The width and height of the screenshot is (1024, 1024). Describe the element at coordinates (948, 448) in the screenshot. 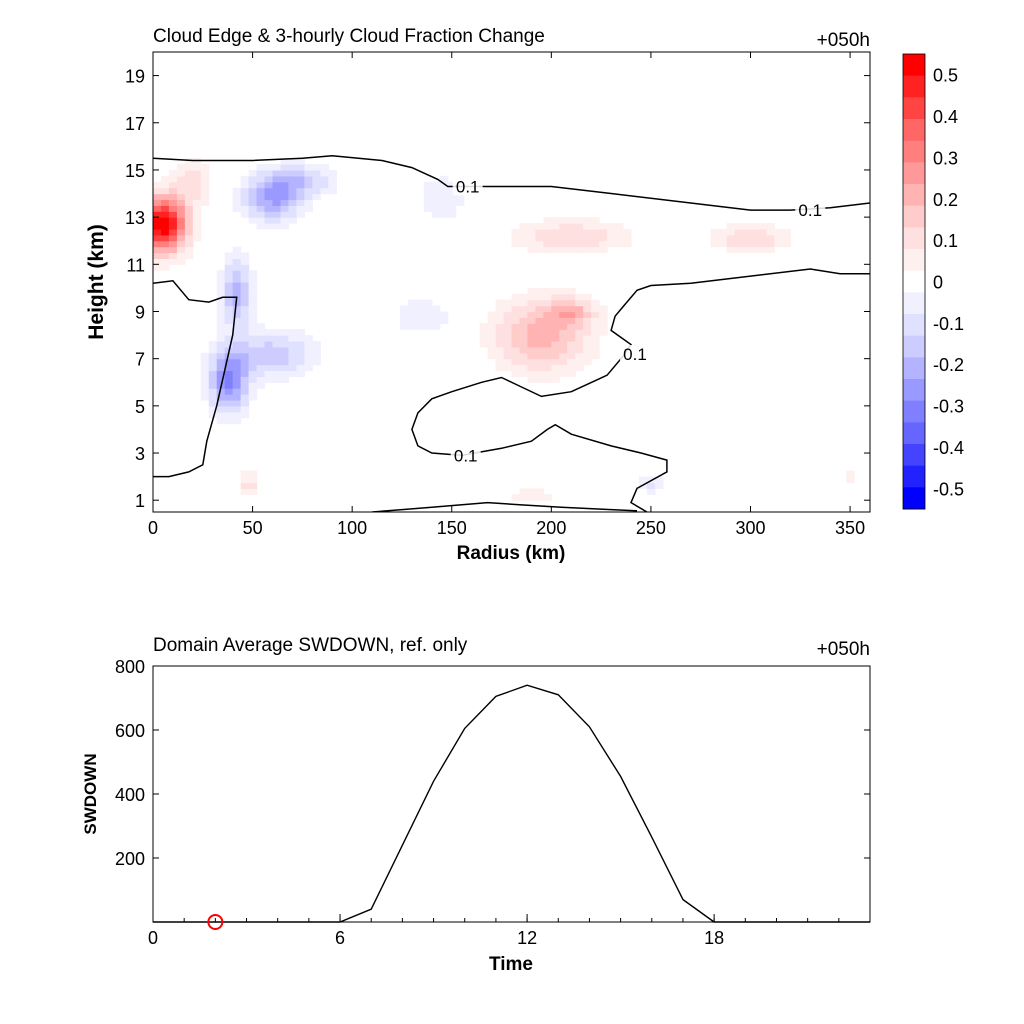

I see `colorbar-tick-label: -0.4` at that location.